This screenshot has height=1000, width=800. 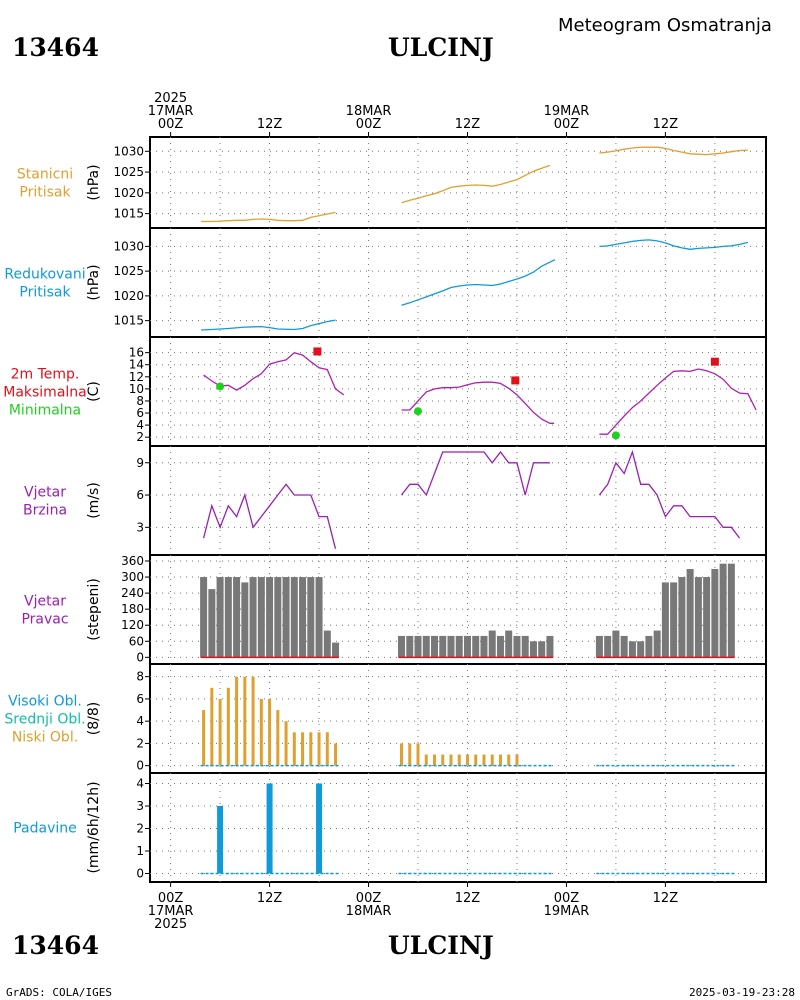 What do you see at coordinates (385, 282) in the screenshot?
I see `panel-reduced_pressure: 1015 1020 1025 1030 (hPa)Redukovani Pritisak` at bounding box center [385, 282].